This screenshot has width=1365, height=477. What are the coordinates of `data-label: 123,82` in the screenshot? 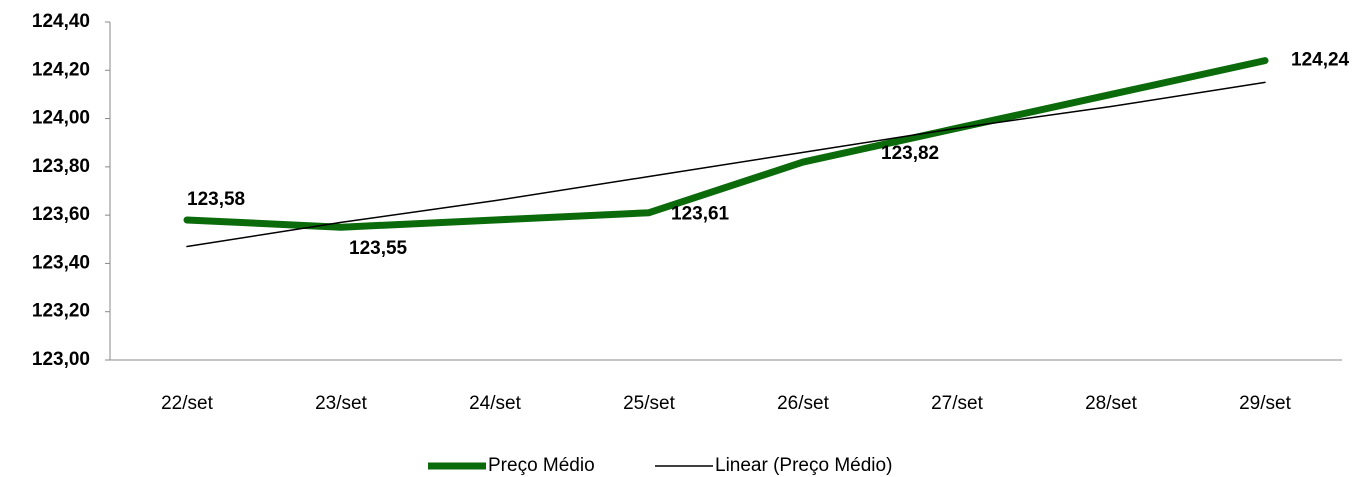 It's located at (910, 153).